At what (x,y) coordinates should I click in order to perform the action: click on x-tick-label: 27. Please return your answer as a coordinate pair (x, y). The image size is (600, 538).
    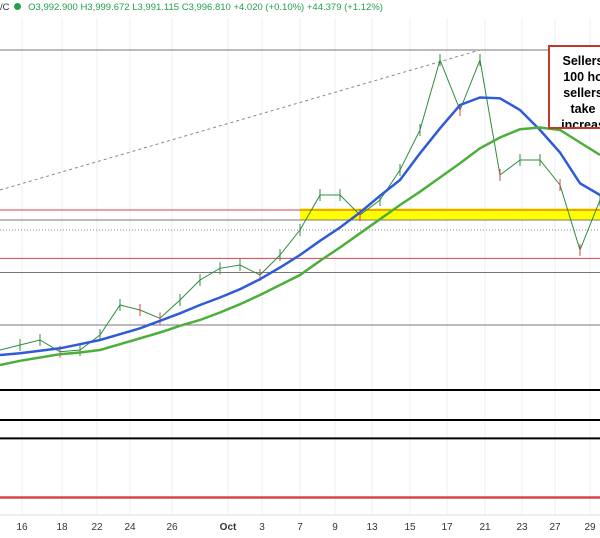
    Looking at the image, I should click on (555, 527).